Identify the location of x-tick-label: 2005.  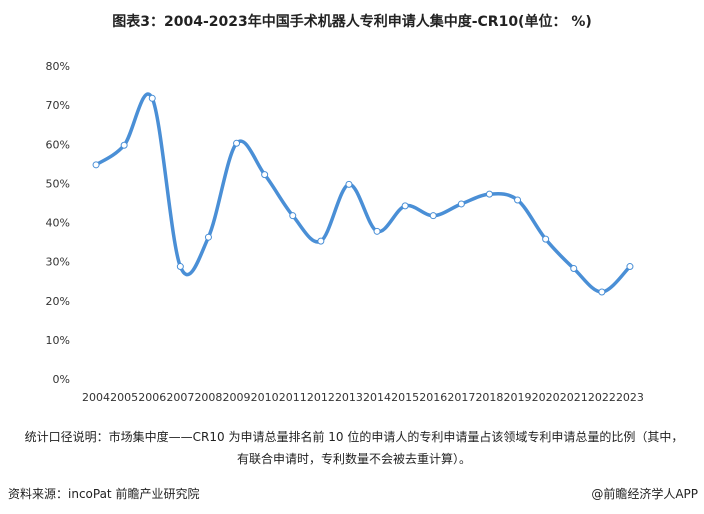
(124, 397).